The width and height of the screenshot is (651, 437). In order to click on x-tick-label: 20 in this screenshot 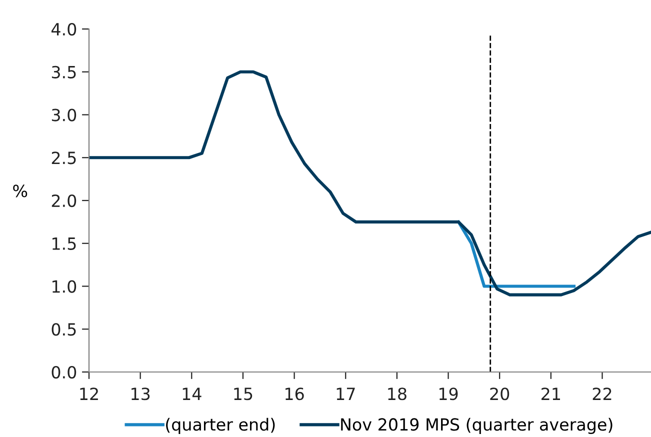, I will do `click(500, 394)`.